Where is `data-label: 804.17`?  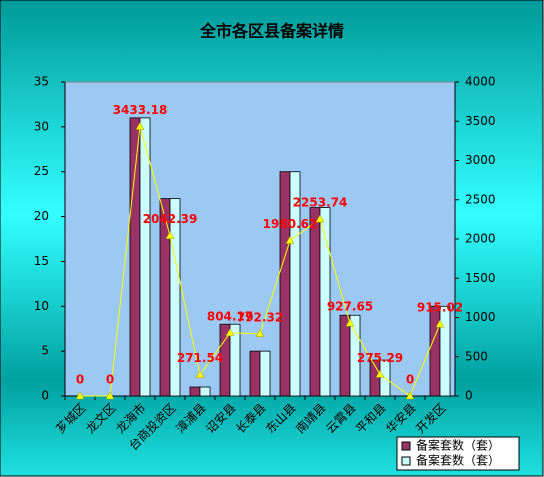
data-label: 804.17 is located at coordinates (230, 316).